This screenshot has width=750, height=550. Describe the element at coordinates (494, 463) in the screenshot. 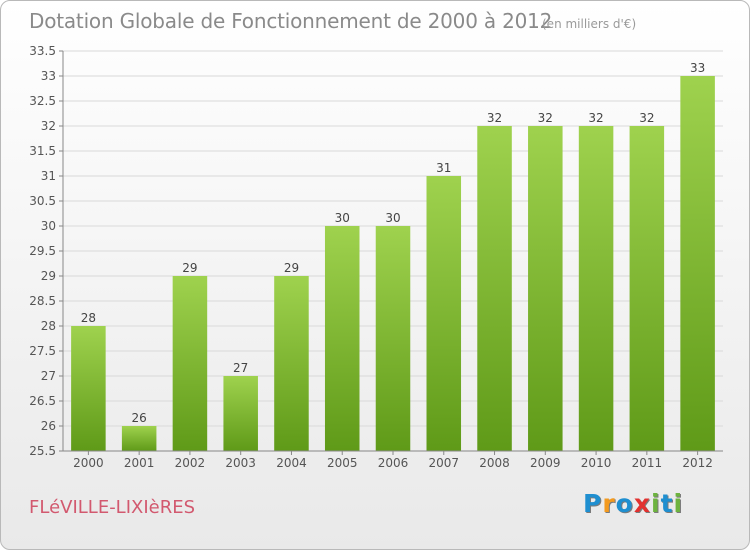

I see `x-tick-label: 2008` at that location.